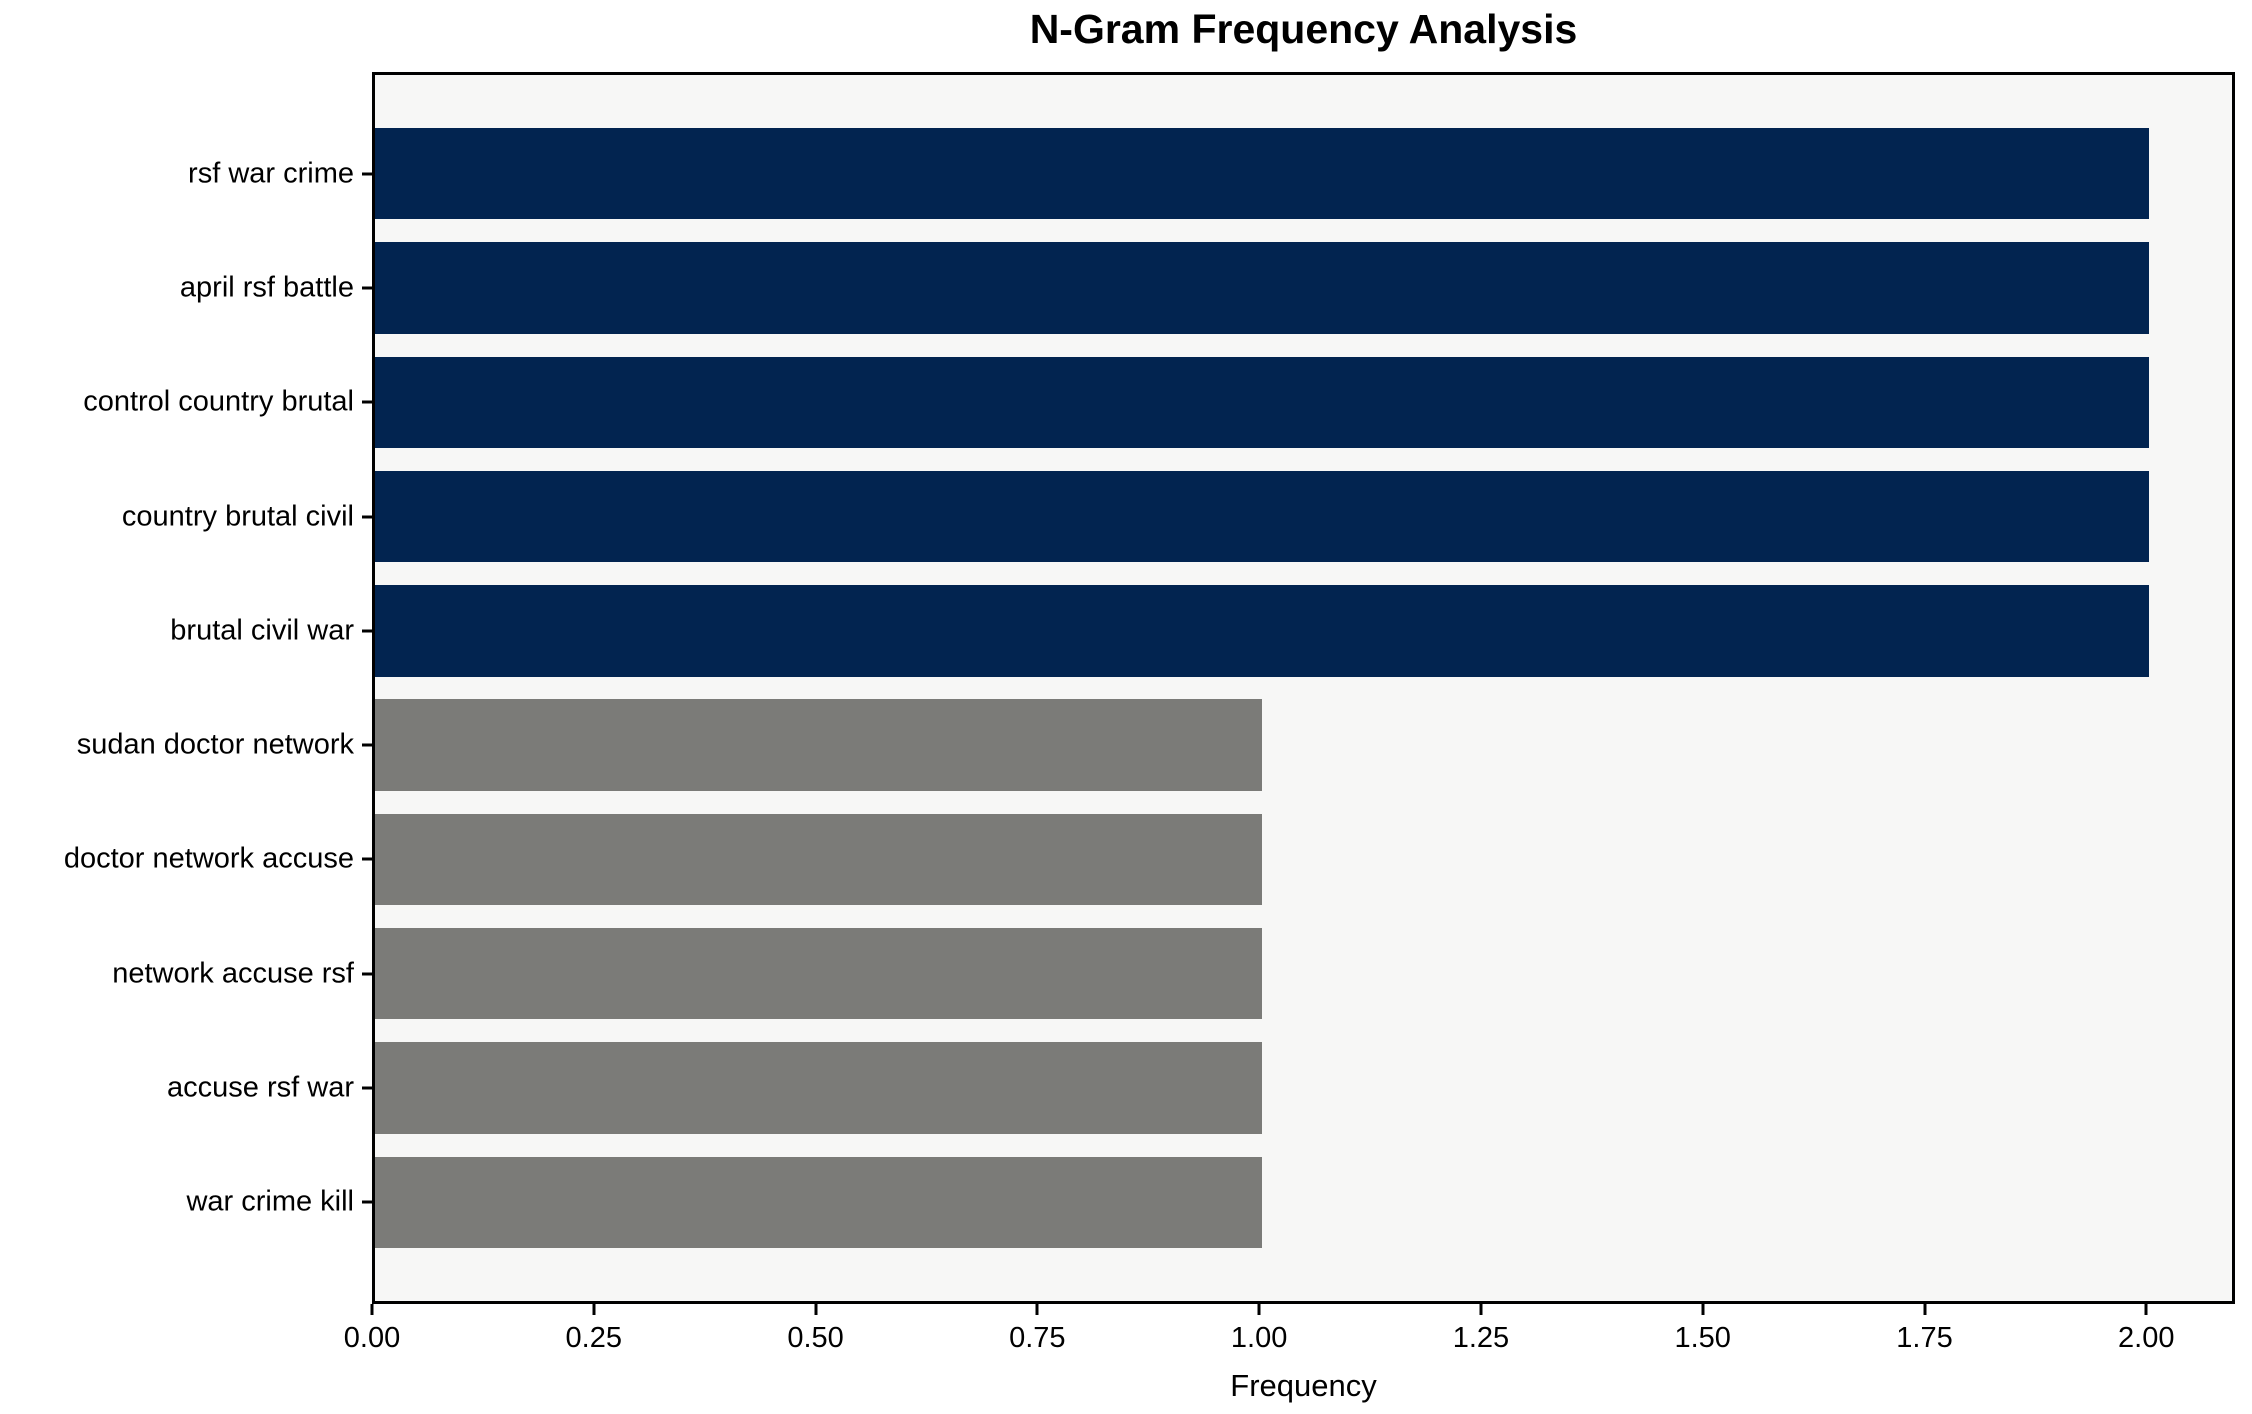 This screenshot has width=2252, height=1414. I want to click on y-tick-label: network accuse rsf, so click(233, 973).